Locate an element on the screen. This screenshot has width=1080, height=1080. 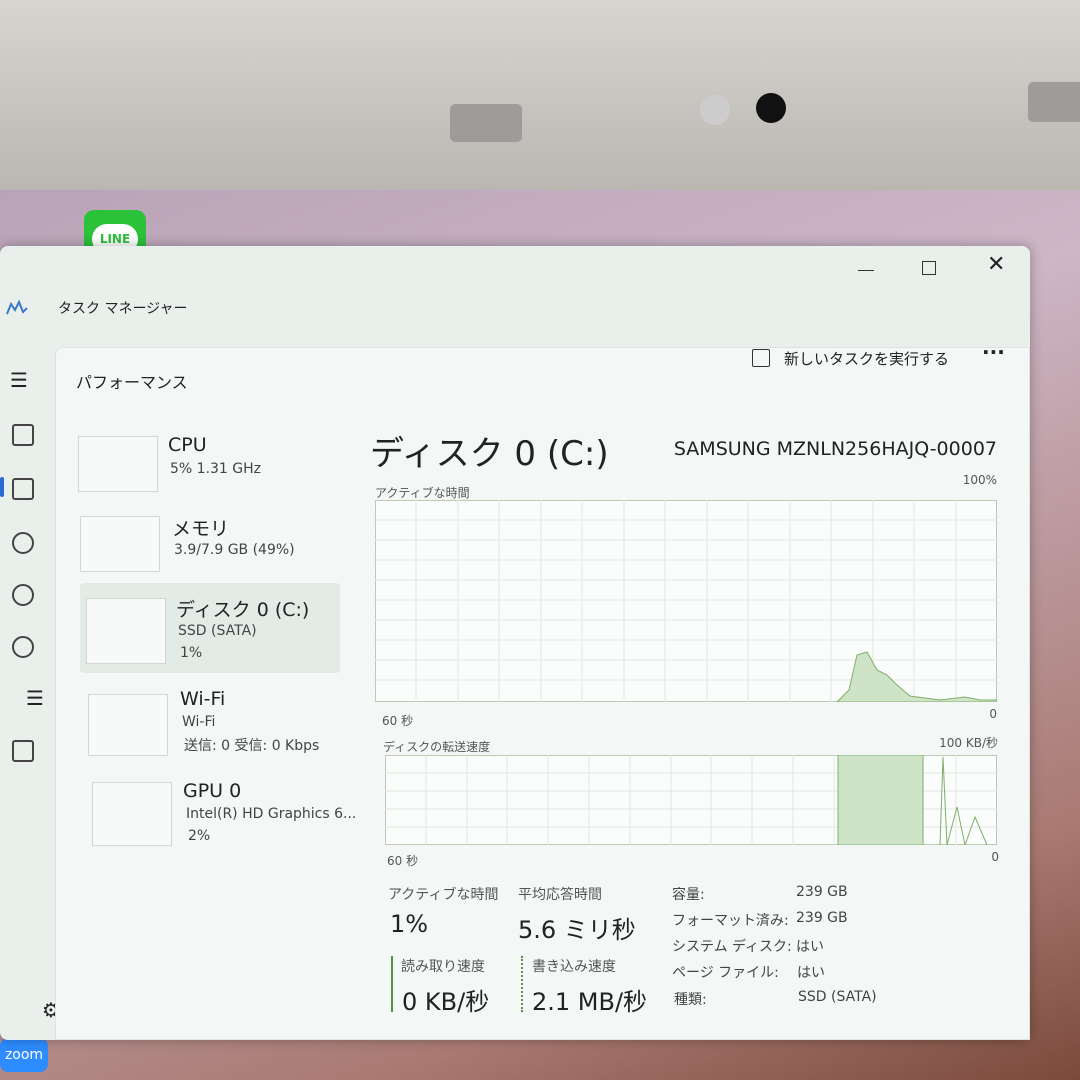
nav-processes is located at coordinates (23, 435).